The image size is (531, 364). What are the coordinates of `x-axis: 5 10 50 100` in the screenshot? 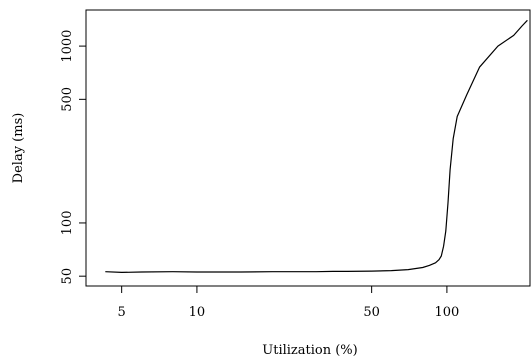 It's located at (288, 303).